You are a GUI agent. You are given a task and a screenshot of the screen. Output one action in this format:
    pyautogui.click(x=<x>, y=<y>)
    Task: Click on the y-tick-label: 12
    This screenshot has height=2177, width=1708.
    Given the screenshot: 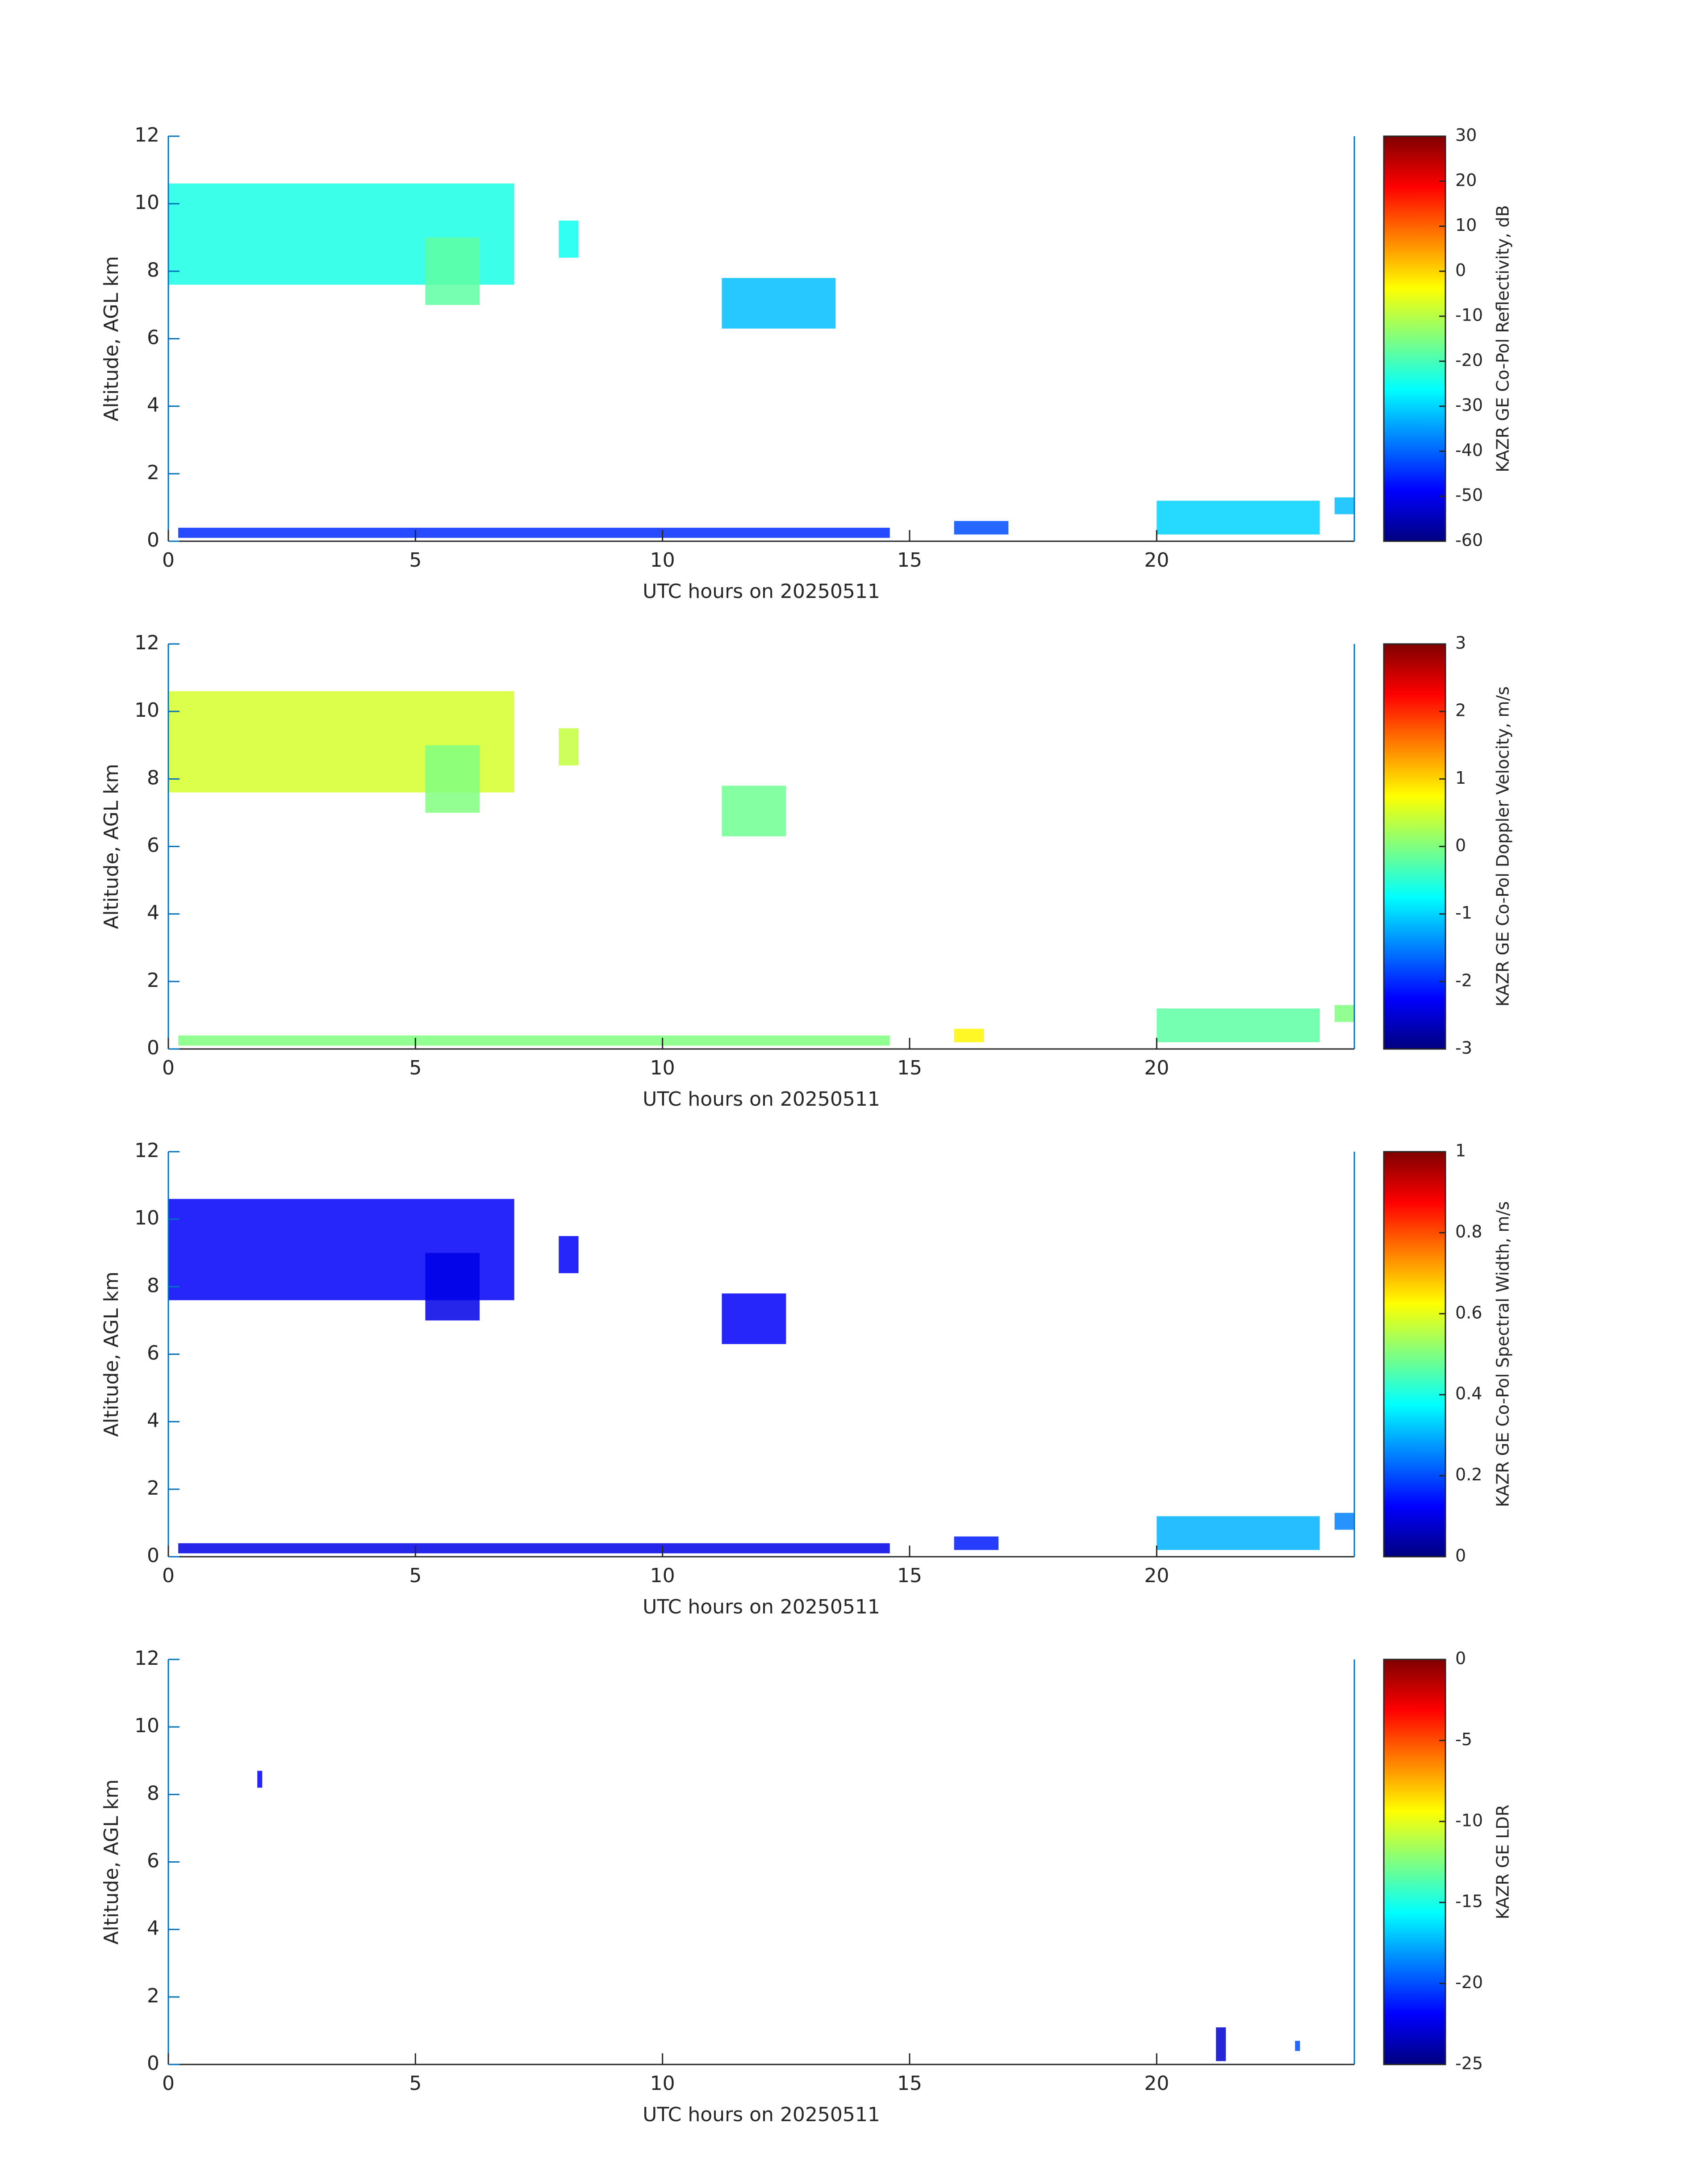 What is the action you would take?
    pyautogui.click(x=146, y=642)
    